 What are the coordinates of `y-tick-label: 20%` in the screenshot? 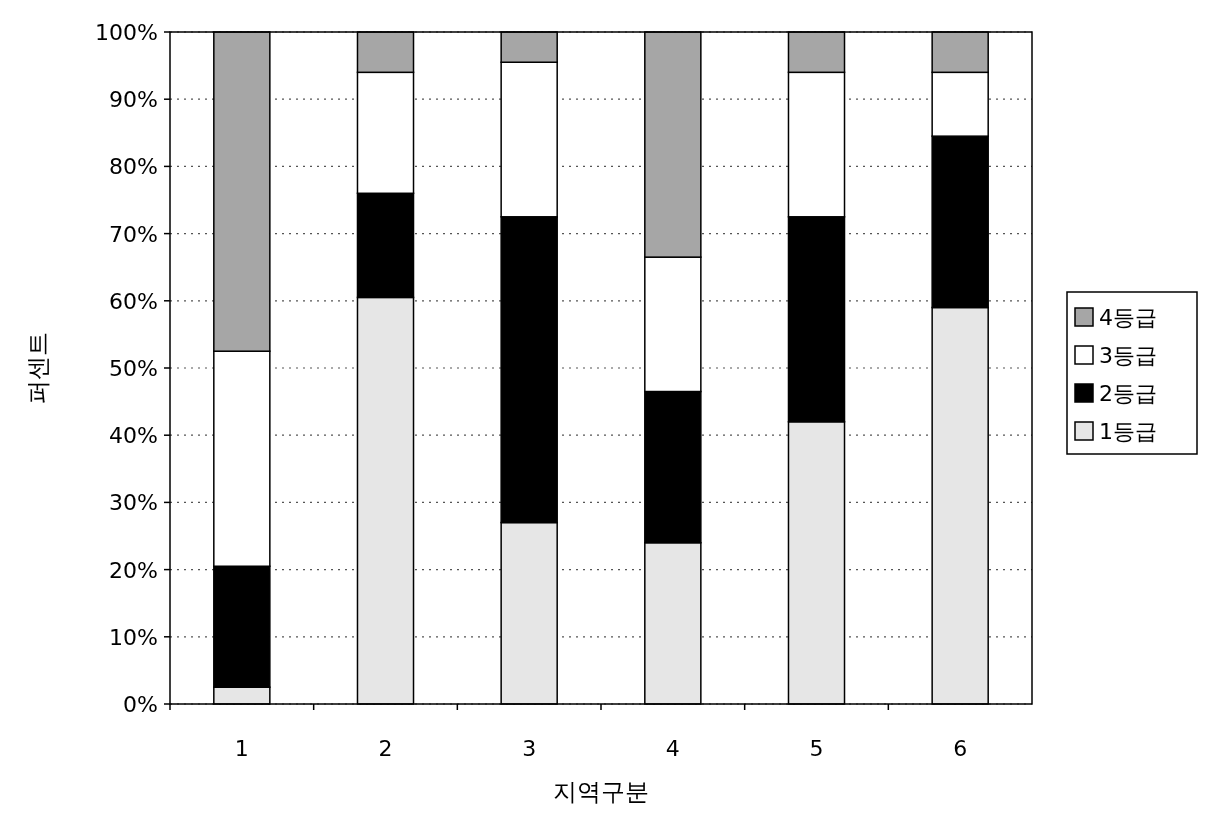 It's located at (133, 570).